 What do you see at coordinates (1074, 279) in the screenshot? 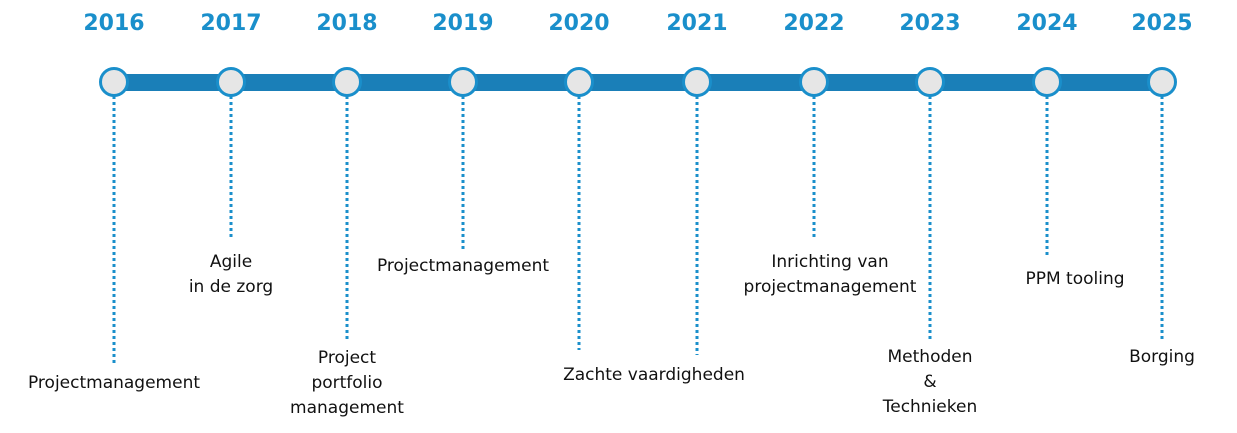
I see `milestone-label: PPM tooling` at bounding box center [1074, 279].